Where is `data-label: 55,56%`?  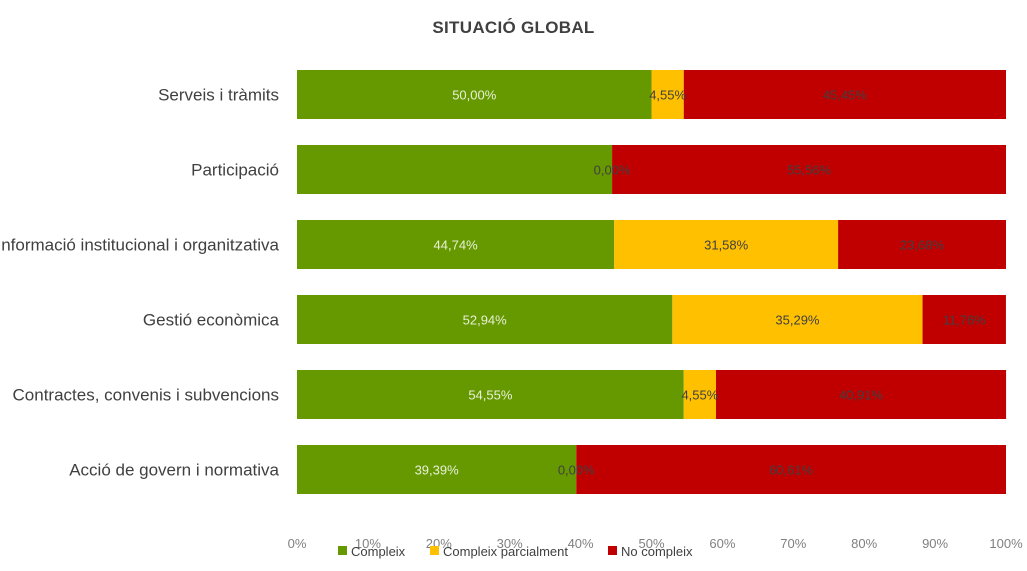
data-label: 55,56% is located at coordinates (809, 170).